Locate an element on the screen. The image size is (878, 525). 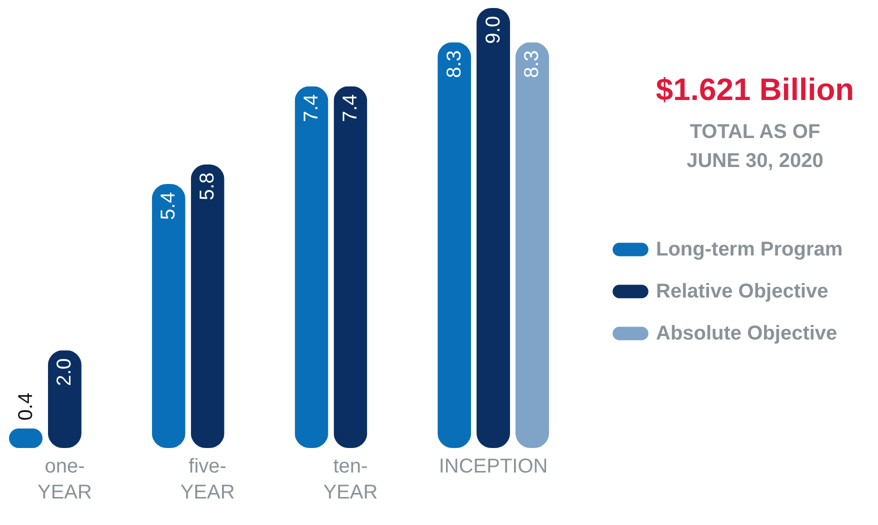
legend-label: Absolute Objective is located at coordinates (747, 333).